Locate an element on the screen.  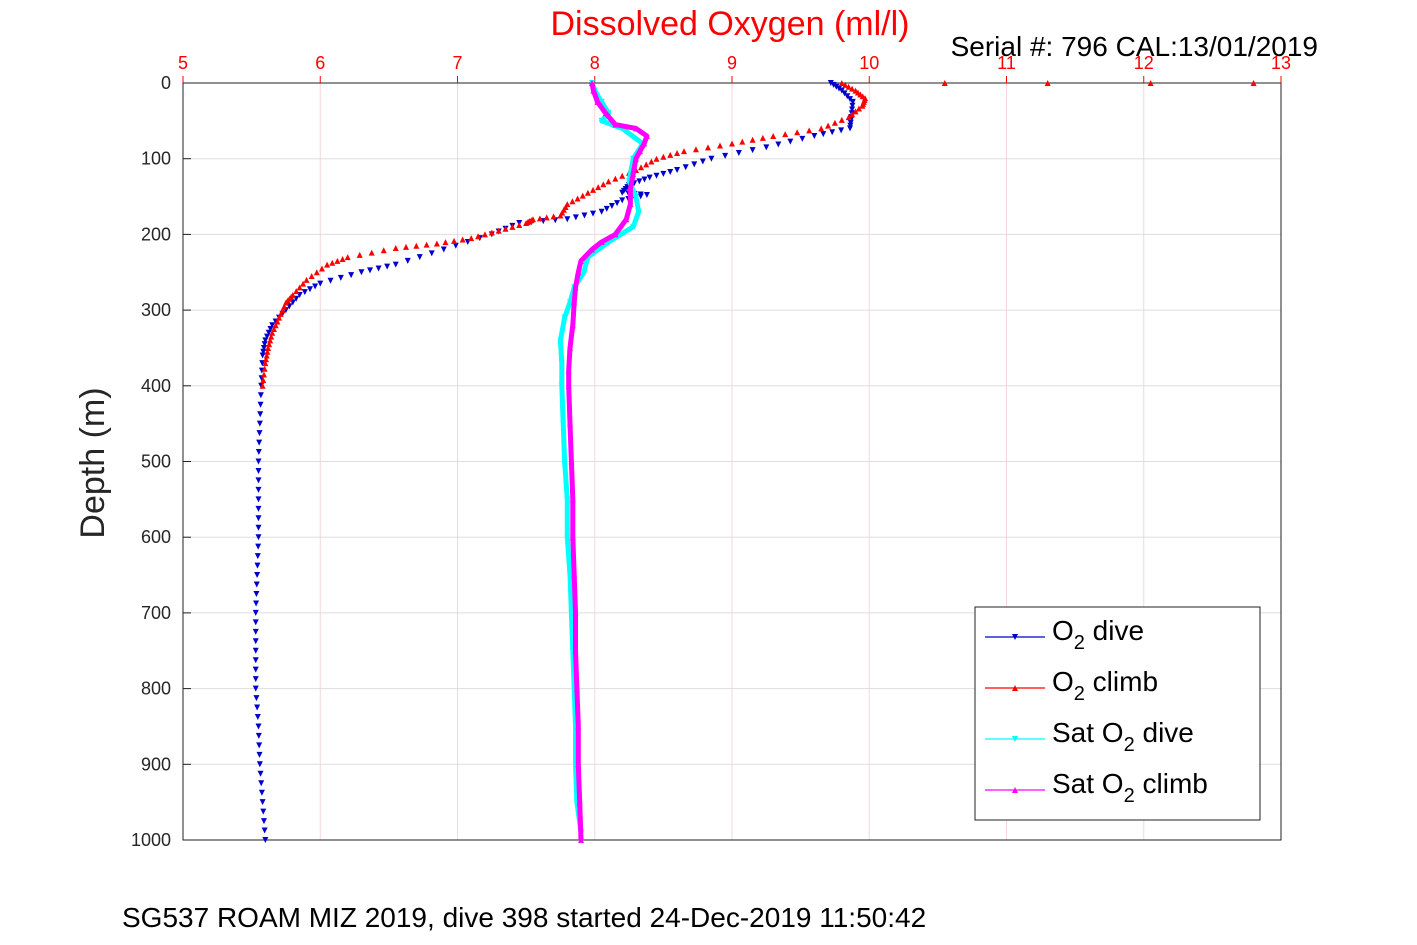
x-tick-label: 9 is located at coordinates (732, 63).